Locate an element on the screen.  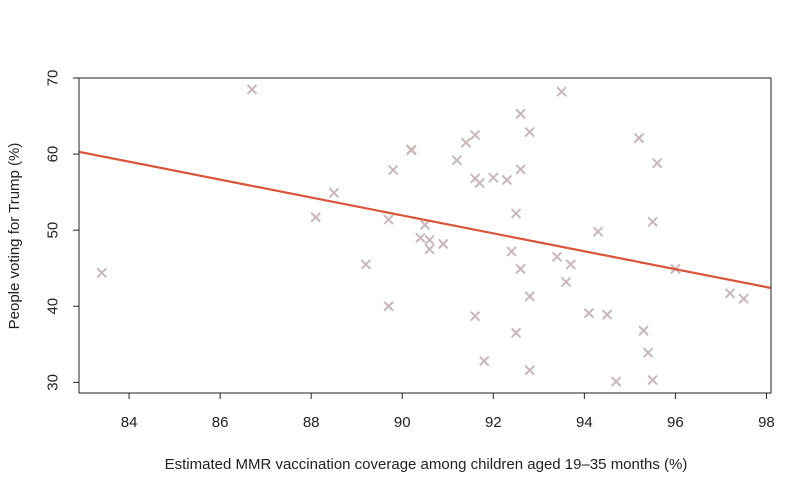
x-tick-label: 86 is located at coordinates (220, 422).